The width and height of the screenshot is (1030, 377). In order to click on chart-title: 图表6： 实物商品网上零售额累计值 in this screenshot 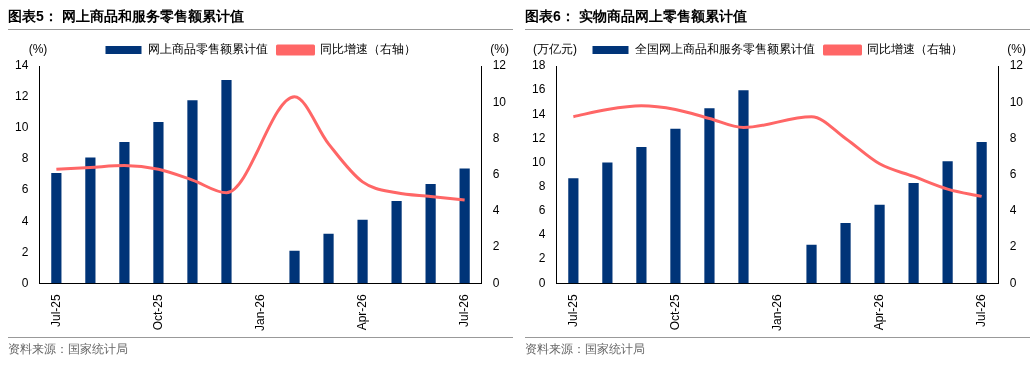, I will do `click(777, 19)`.